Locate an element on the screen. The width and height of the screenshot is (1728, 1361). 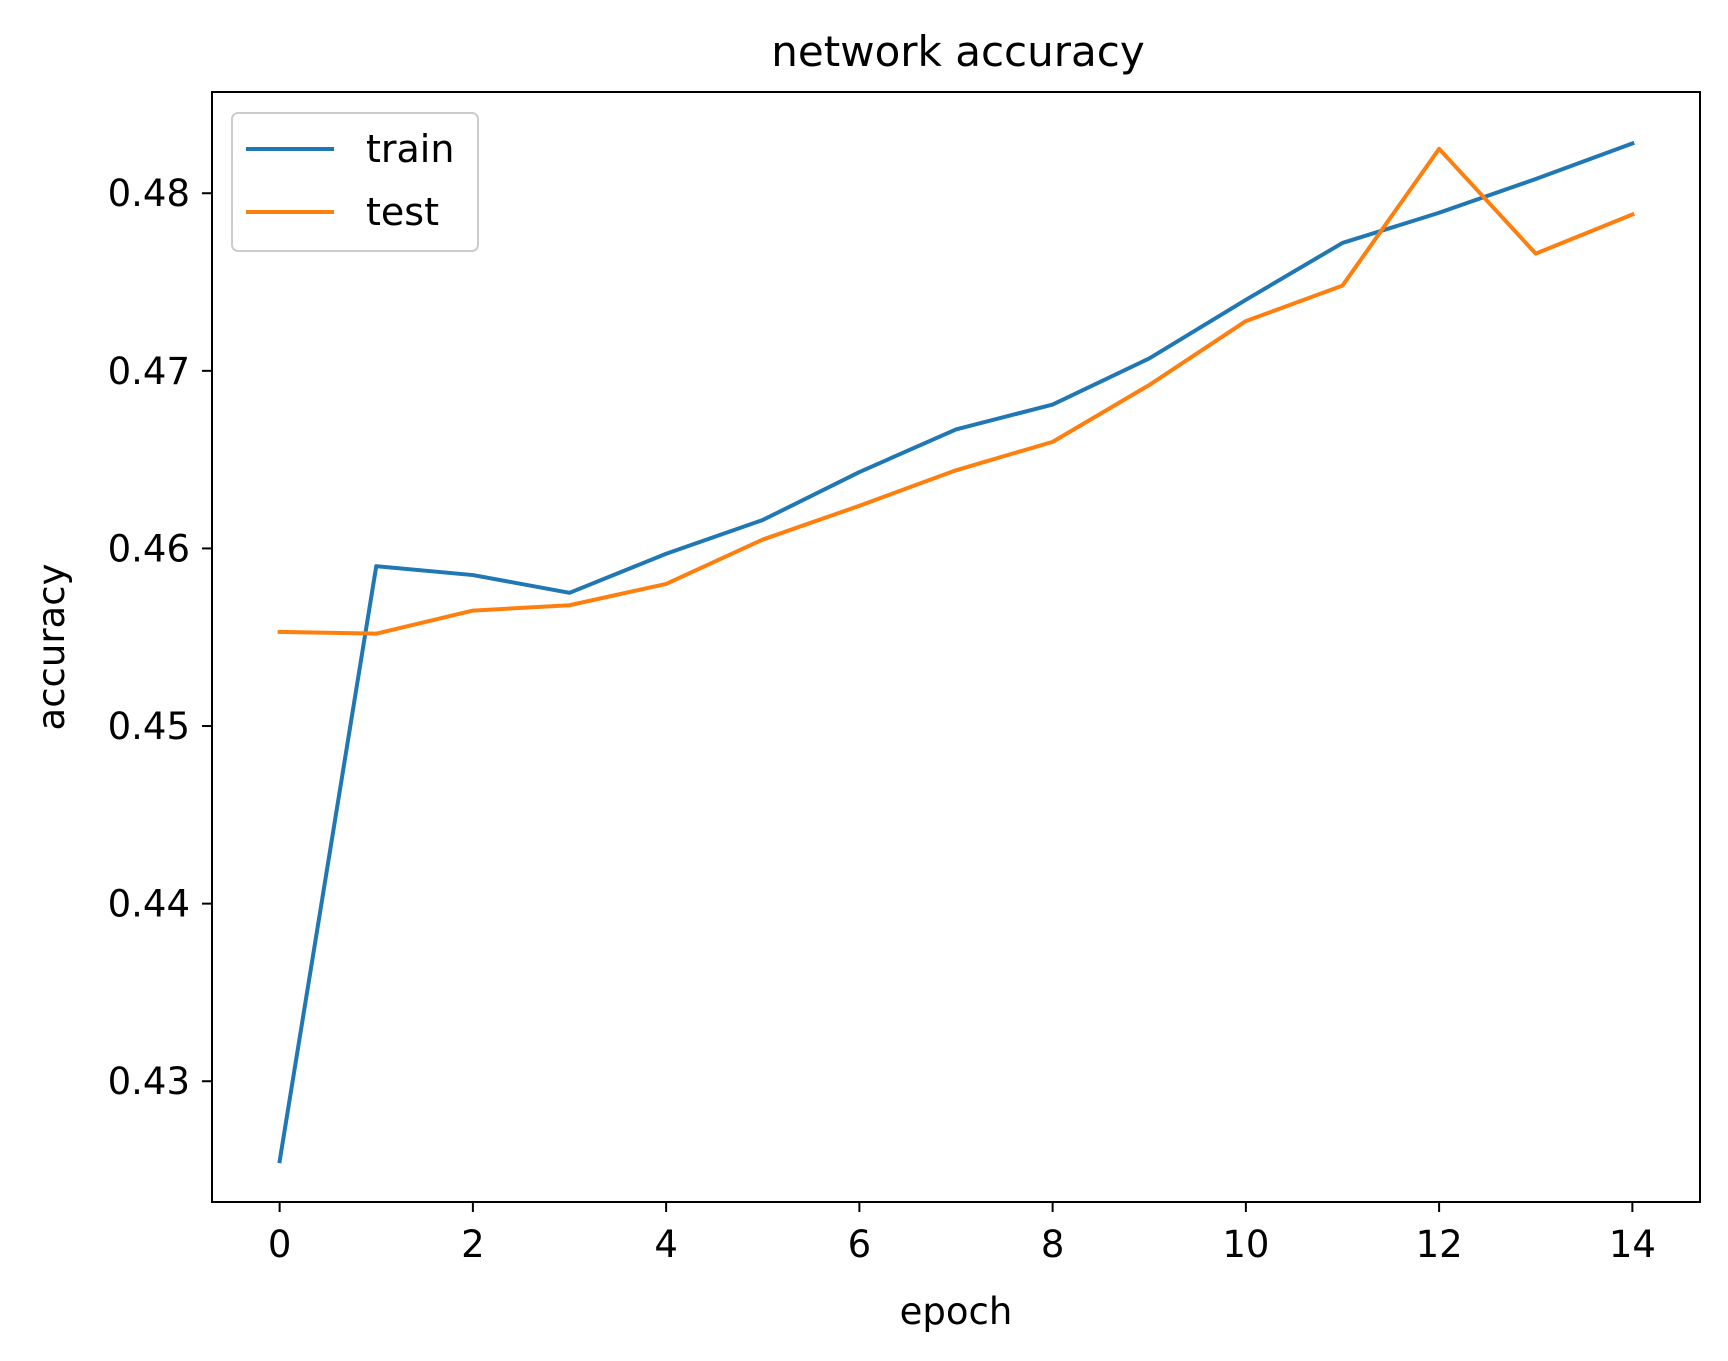
legend-label-train: train is located at coordinates (410, 149).